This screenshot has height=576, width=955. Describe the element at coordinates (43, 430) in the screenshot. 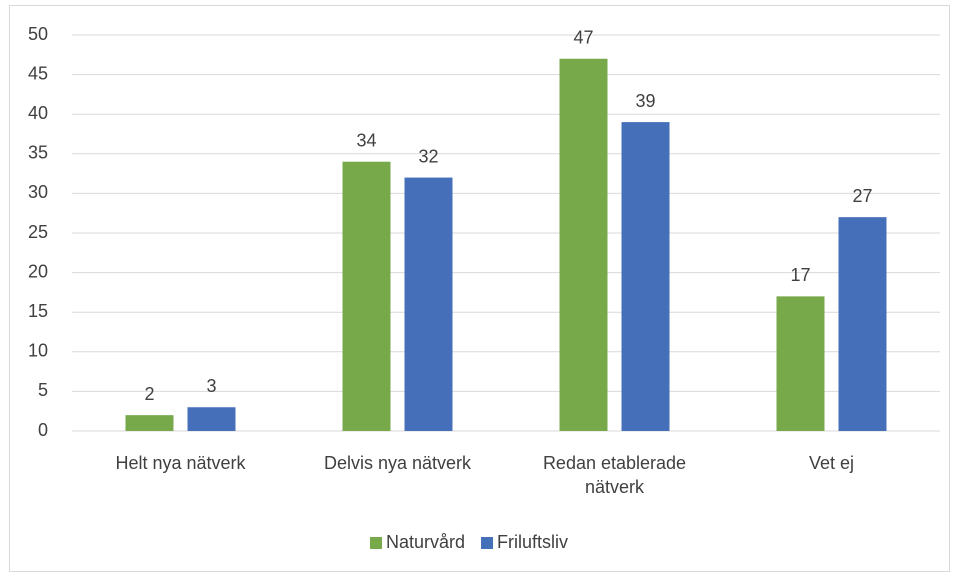

I see `y-tick-label: 0` at that location.